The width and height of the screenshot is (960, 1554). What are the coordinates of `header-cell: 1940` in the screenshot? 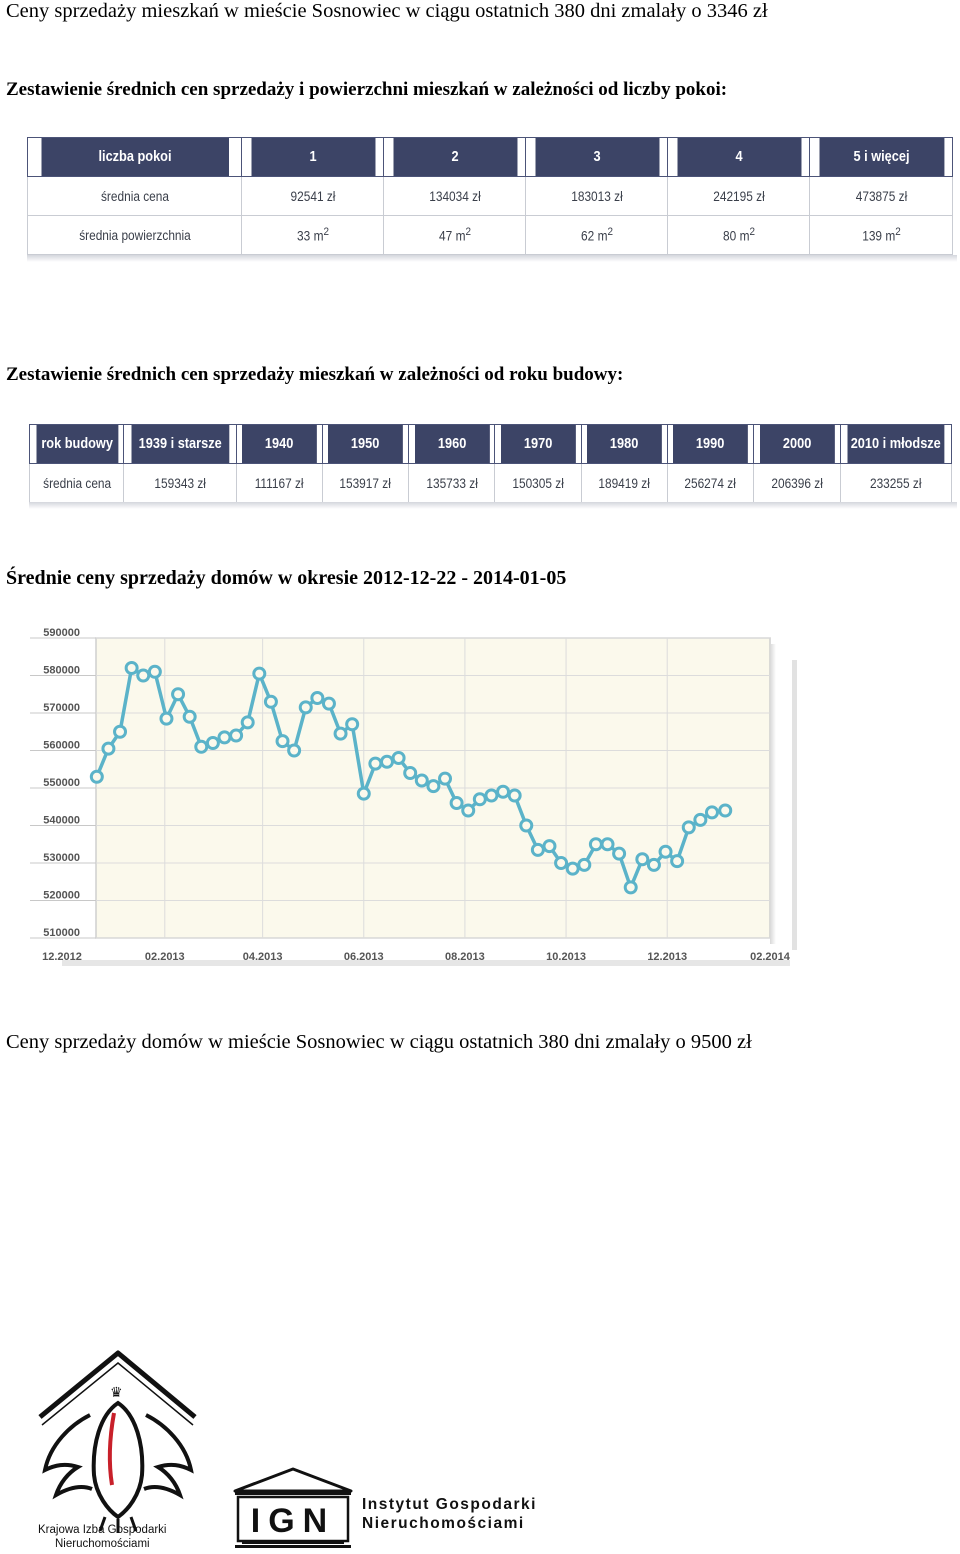 It's located at (279, 444).